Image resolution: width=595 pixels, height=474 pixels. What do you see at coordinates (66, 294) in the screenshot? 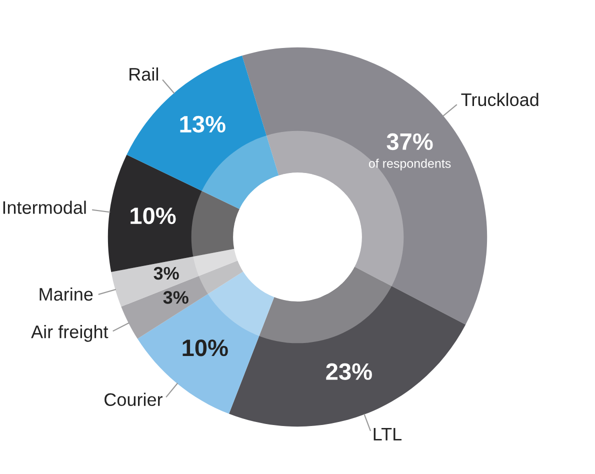
I see `slice-label: Marine` at bounding box center [66, 294].